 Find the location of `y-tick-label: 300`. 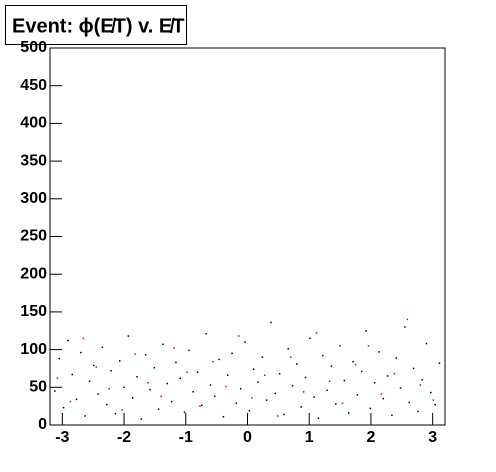

y-tick-label: 300 is located at coordinates (33, 198).